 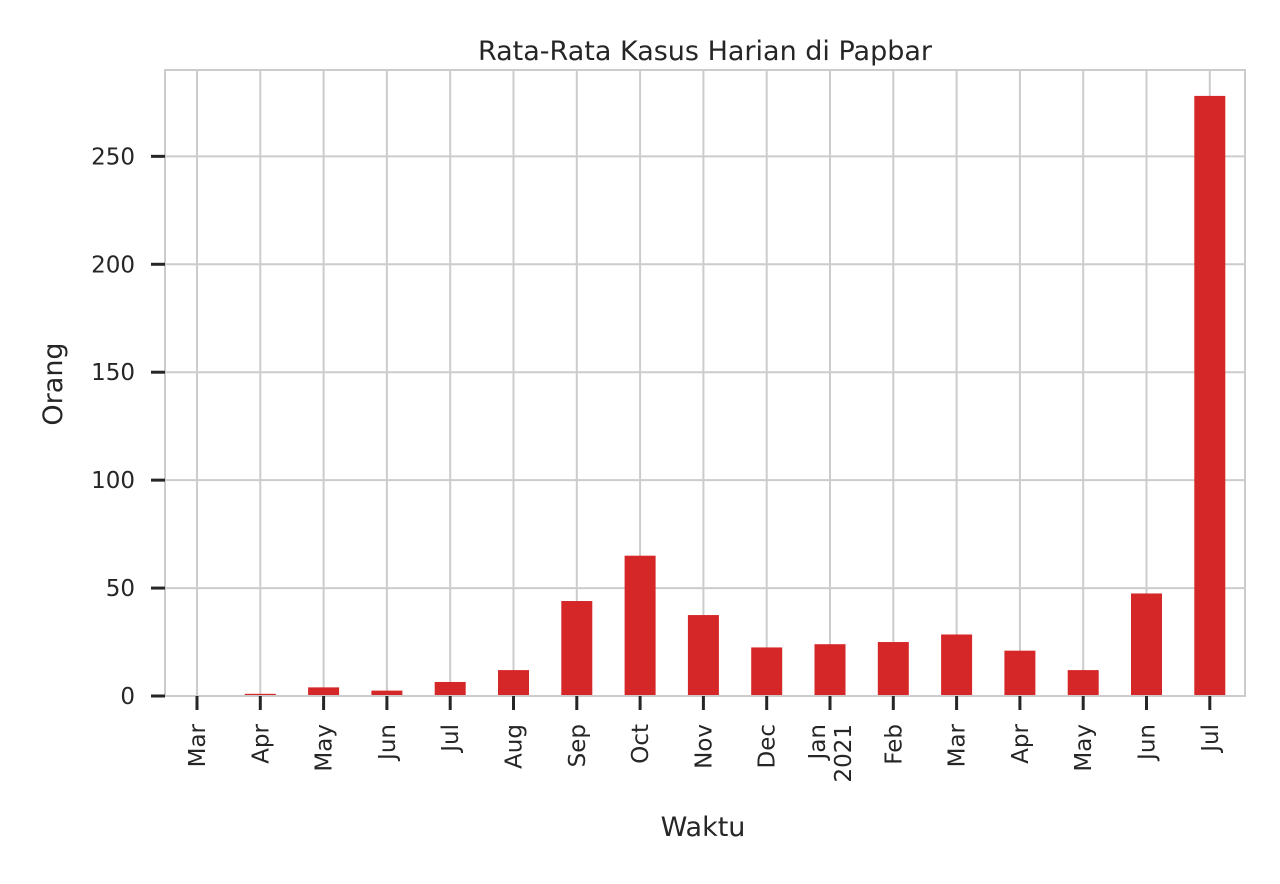 What do you see at coordinates (113, 373) in the screenshot?
I see `y-tick-label: 150` at bounding box center [113, 373].